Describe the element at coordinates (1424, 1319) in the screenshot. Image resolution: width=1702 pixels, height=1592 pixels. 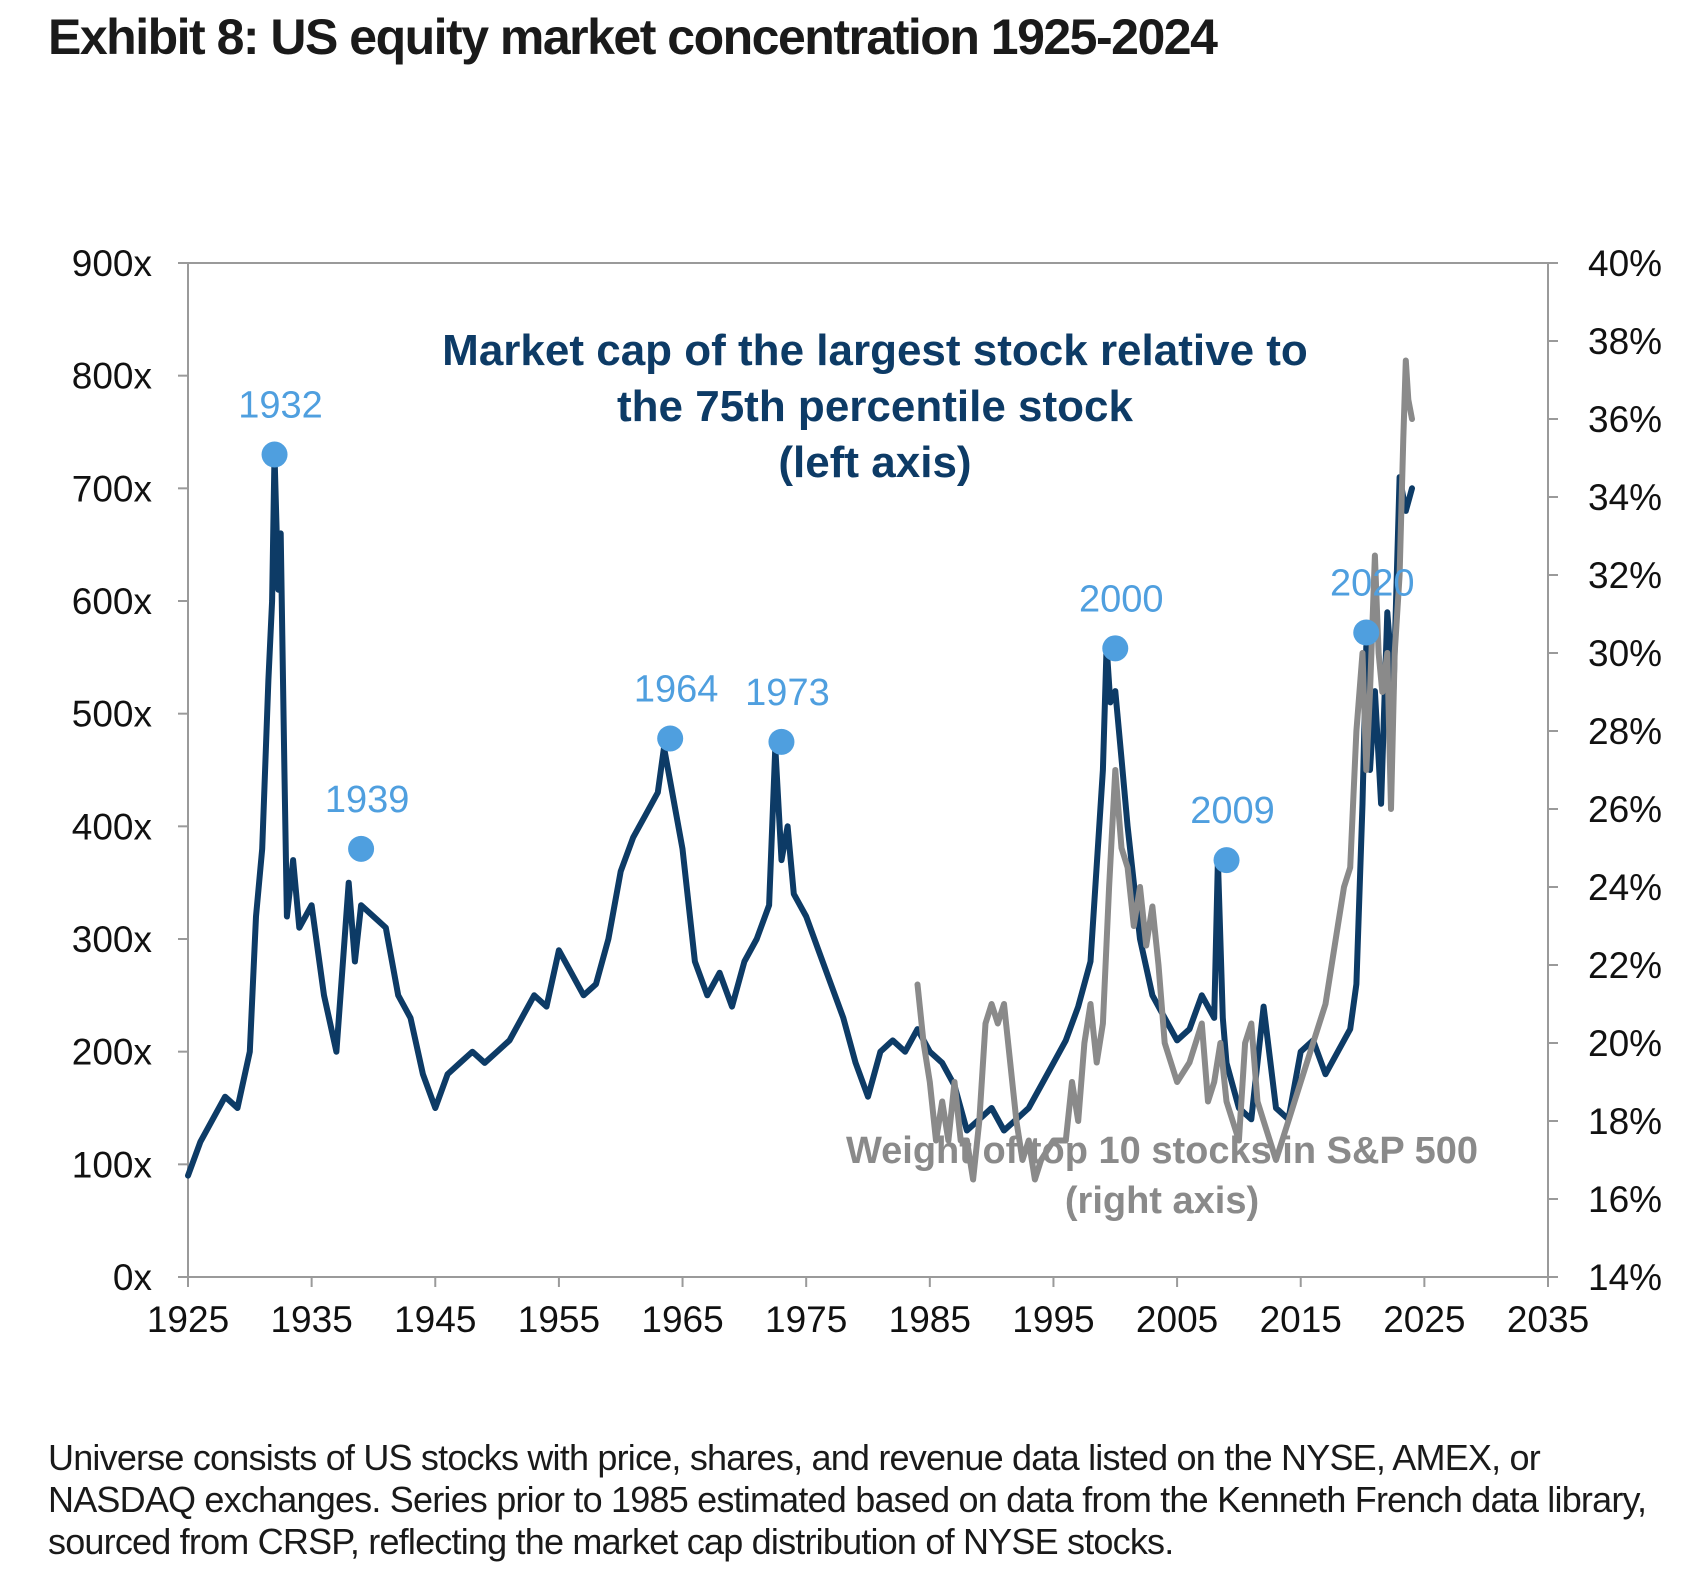
I see `x-tick-label: 2025` at that location.